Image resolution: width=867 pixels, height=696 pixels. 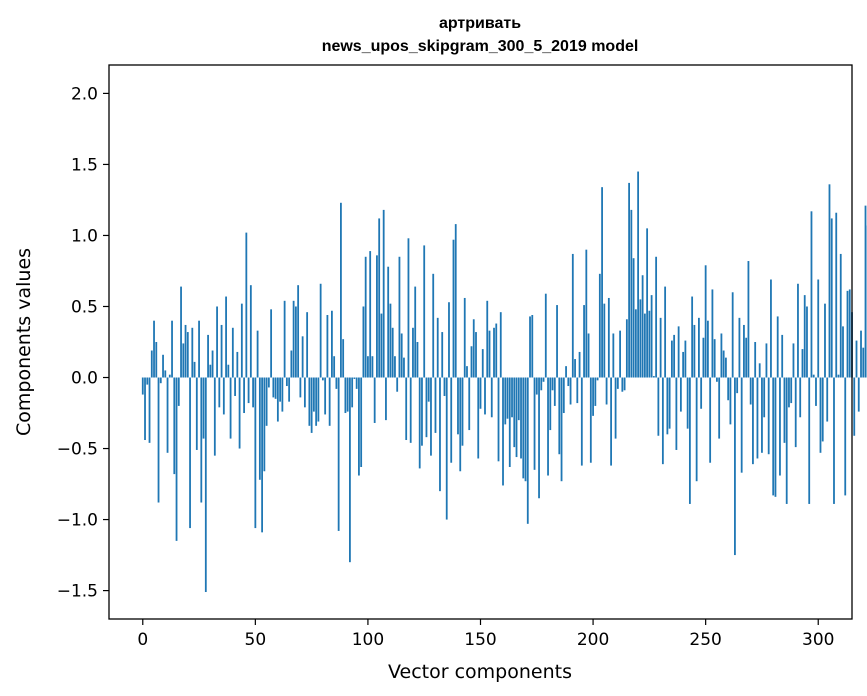 What do you see at coordinates (142, 640) in the screenshot?
I see `x-tick-label: 0` at bounding box center [142, 640].